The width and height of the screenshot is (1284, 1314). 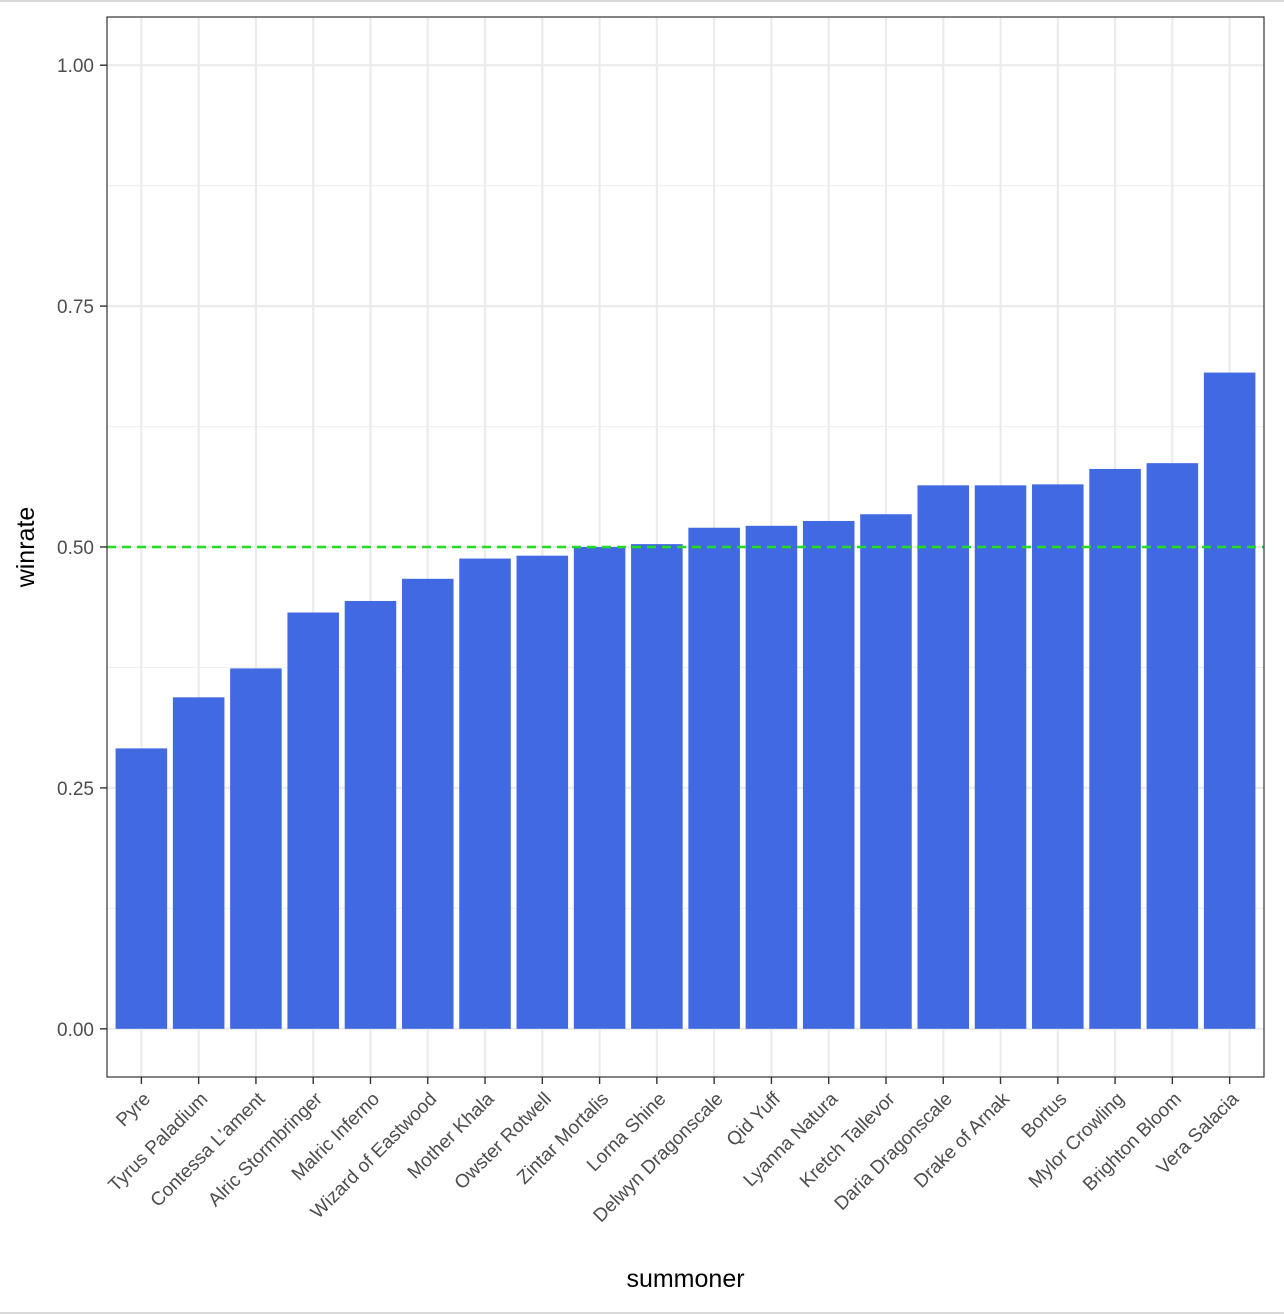 I want to click on x-axis-title: summoner, so click(x=685, y=1279).